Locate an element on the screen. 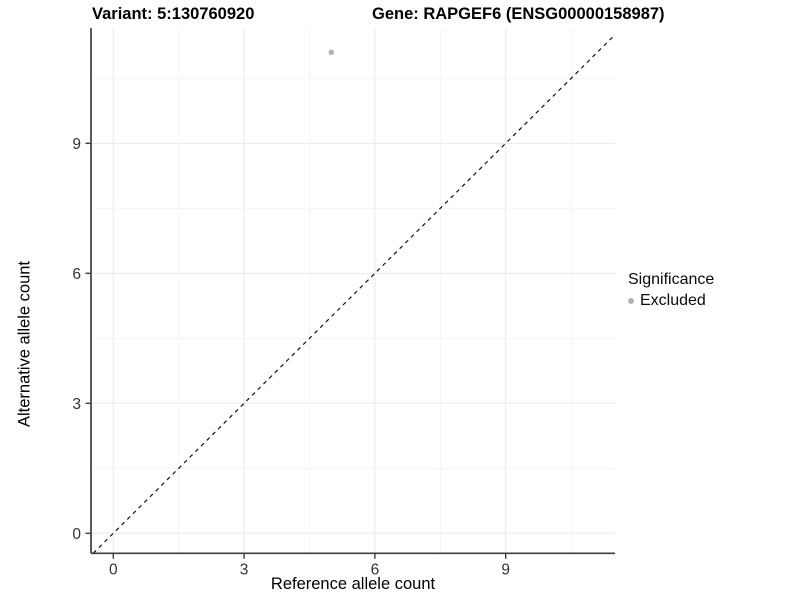 The width and height of the screenshot is (800, 600). y-tick-label: 6 is located at coordinates (76, 274).